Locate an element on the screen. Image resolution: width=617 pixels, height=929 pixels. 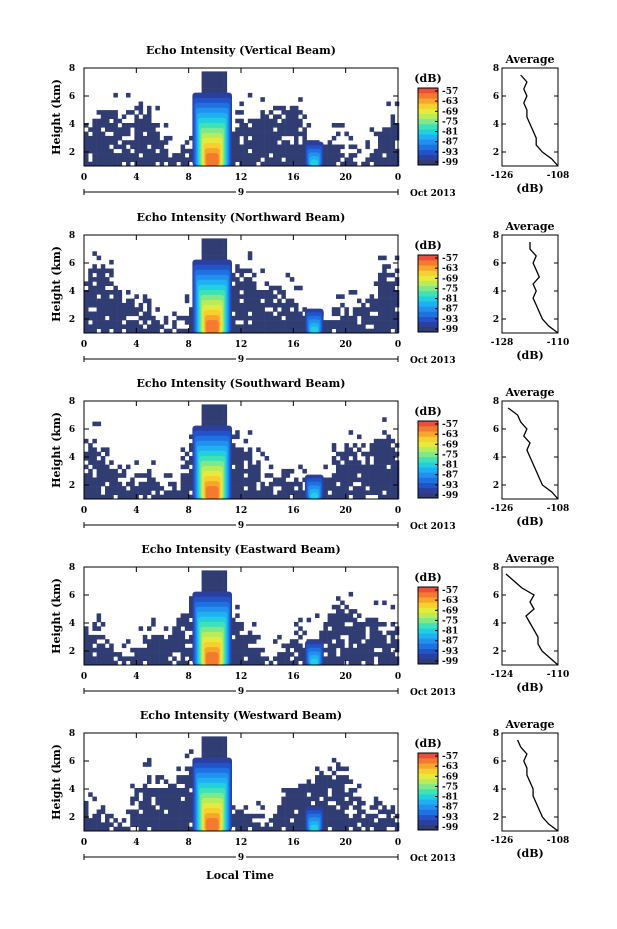
profile-title: Average is located at coordinates (529, 392).